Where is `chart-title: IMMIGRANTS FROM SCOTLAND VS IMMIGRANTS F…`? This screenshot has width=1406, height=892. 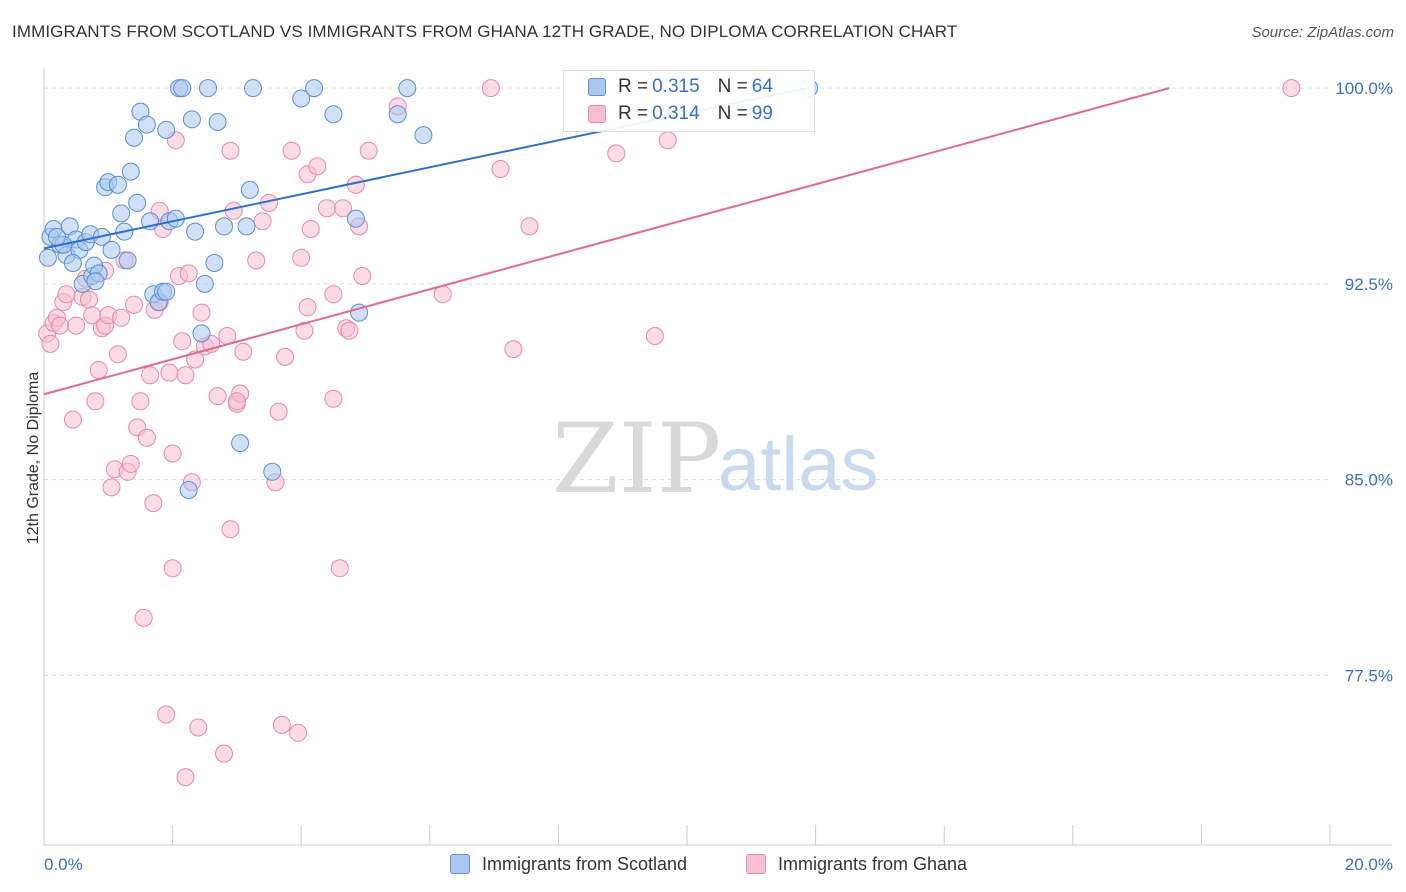
chart-title: IMMIGRANTS FROM SCOTLAND VS IMMIGRANTS F… is located at coordinates (485, 31).